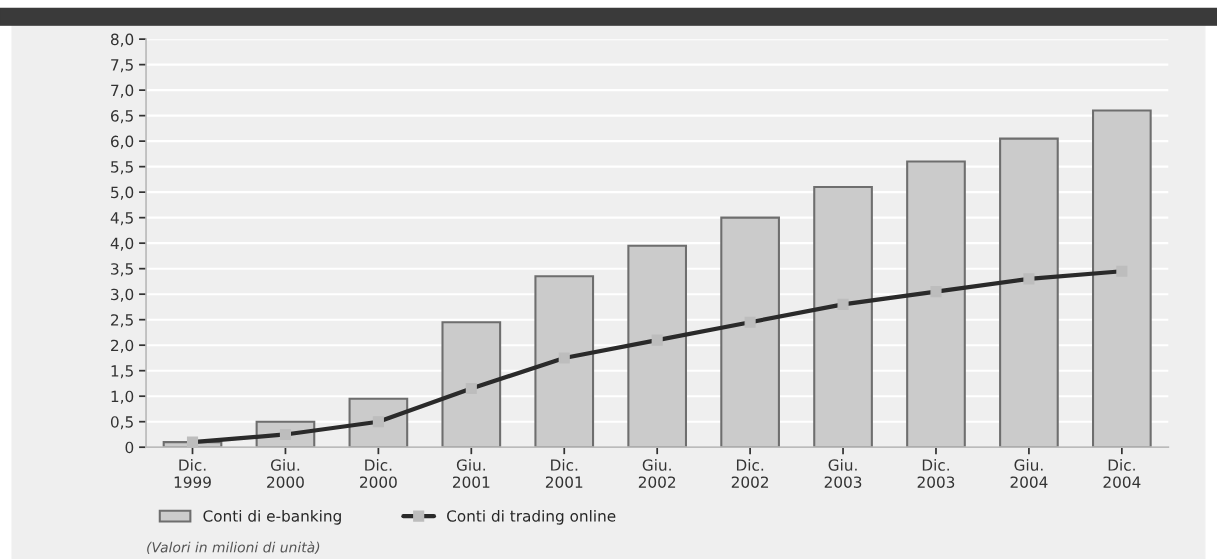  What do you see at coordinates (122, 66) in the screenshot?
I see `y-tick-label: 7,5` at bounding box center [122, 66].